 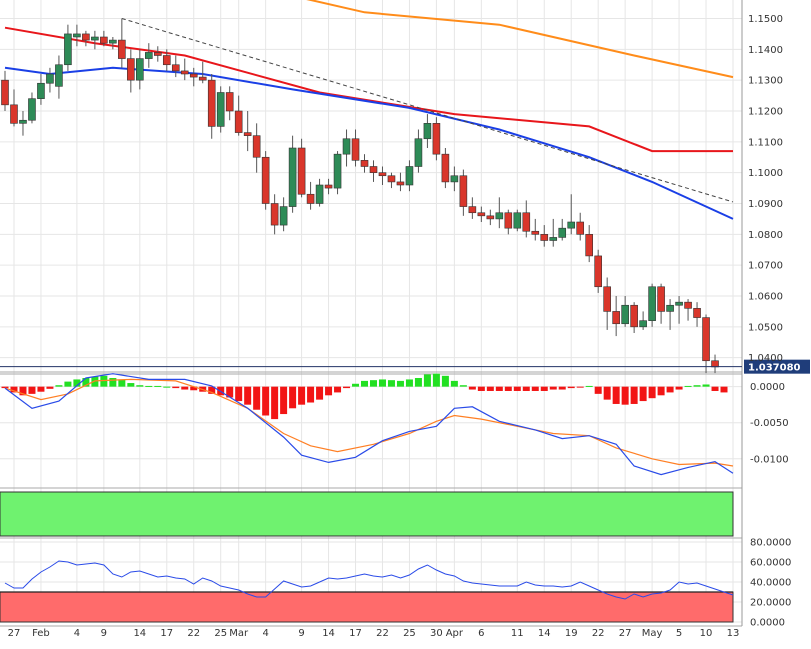 I want to click on price-tick-label: 1.1300, so click(x=765, y=81).